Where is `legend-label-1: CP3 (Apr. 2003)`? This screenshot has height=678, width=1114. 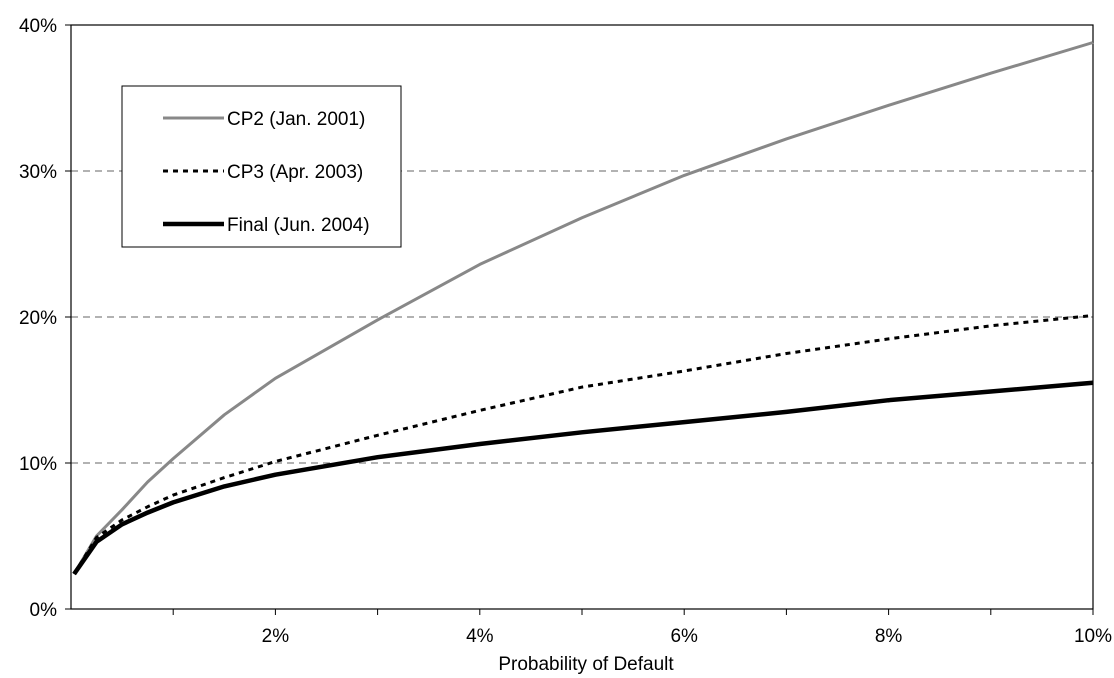
legend-label-1: CP3 (Apr. 2003) is located at coordinates (295, 172).